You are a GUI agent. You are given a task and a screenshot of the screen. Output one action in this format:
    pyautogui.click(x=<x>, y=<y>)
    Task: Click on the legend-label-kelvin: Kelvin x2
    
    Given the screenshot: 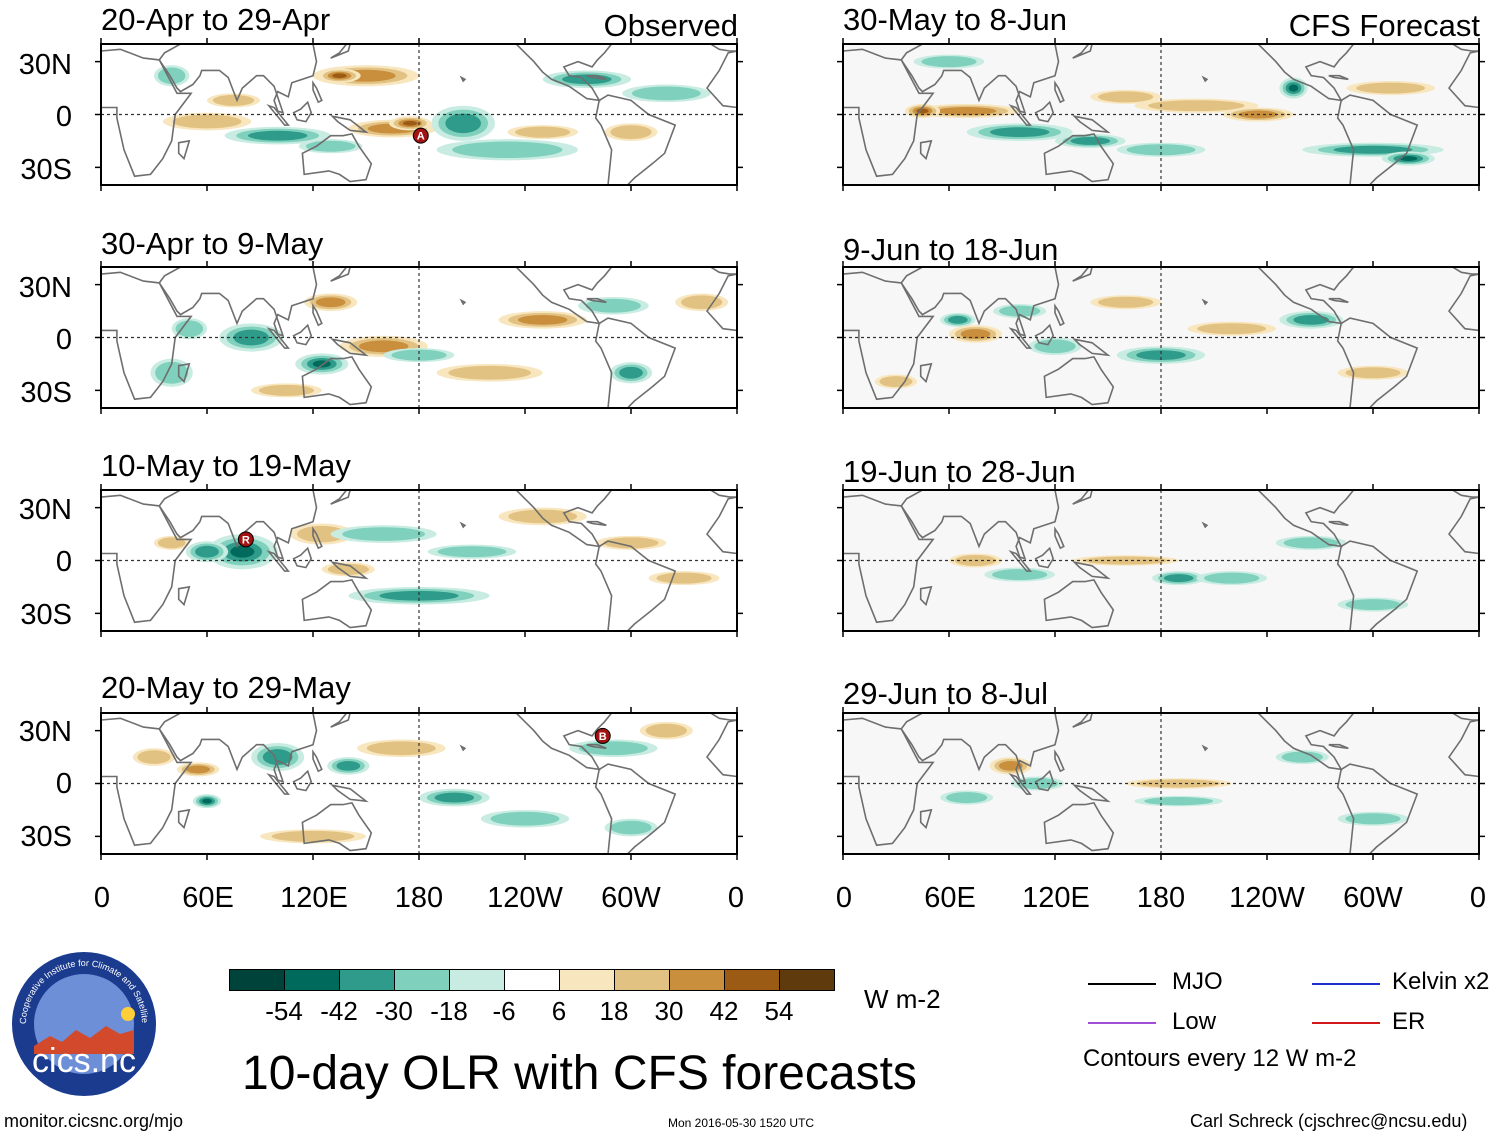 What is the action you would take?
    pyautogui.click(x=1441, y=981)
    